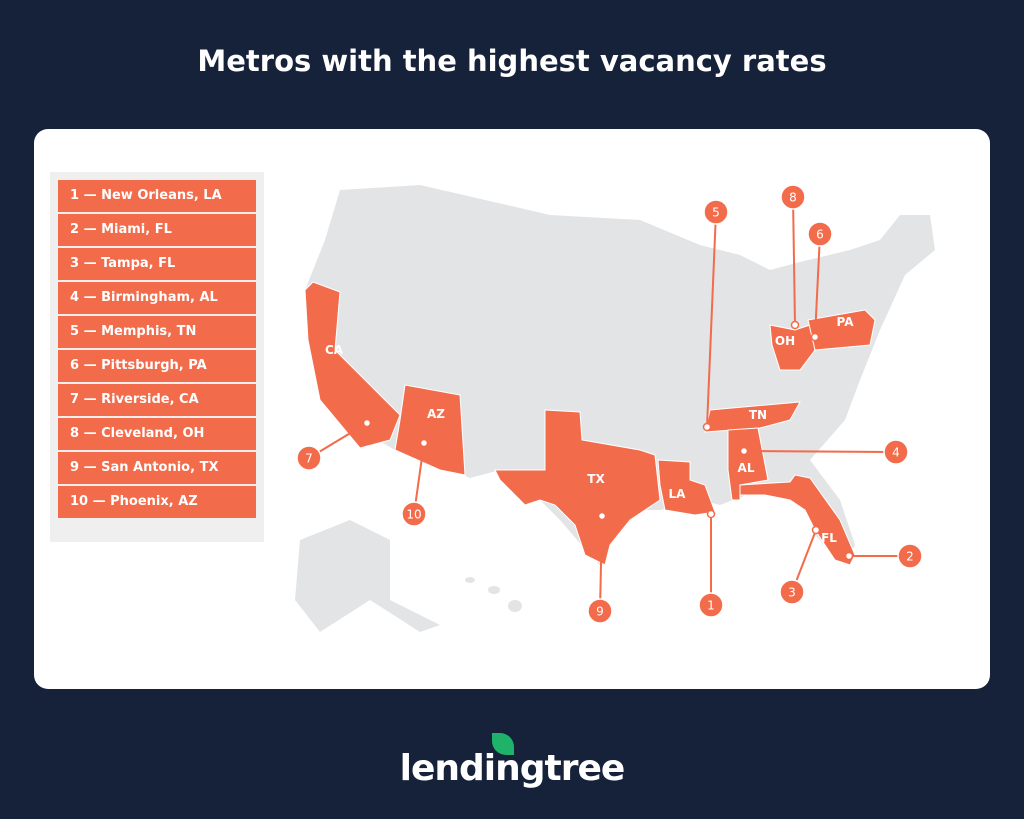 The width and height of the screenshot is (1024, 819). Describe the element at coordinates (157, 502) in the screenshot. I see `legend-item: 10 — Phoenix, AZ` at that location.